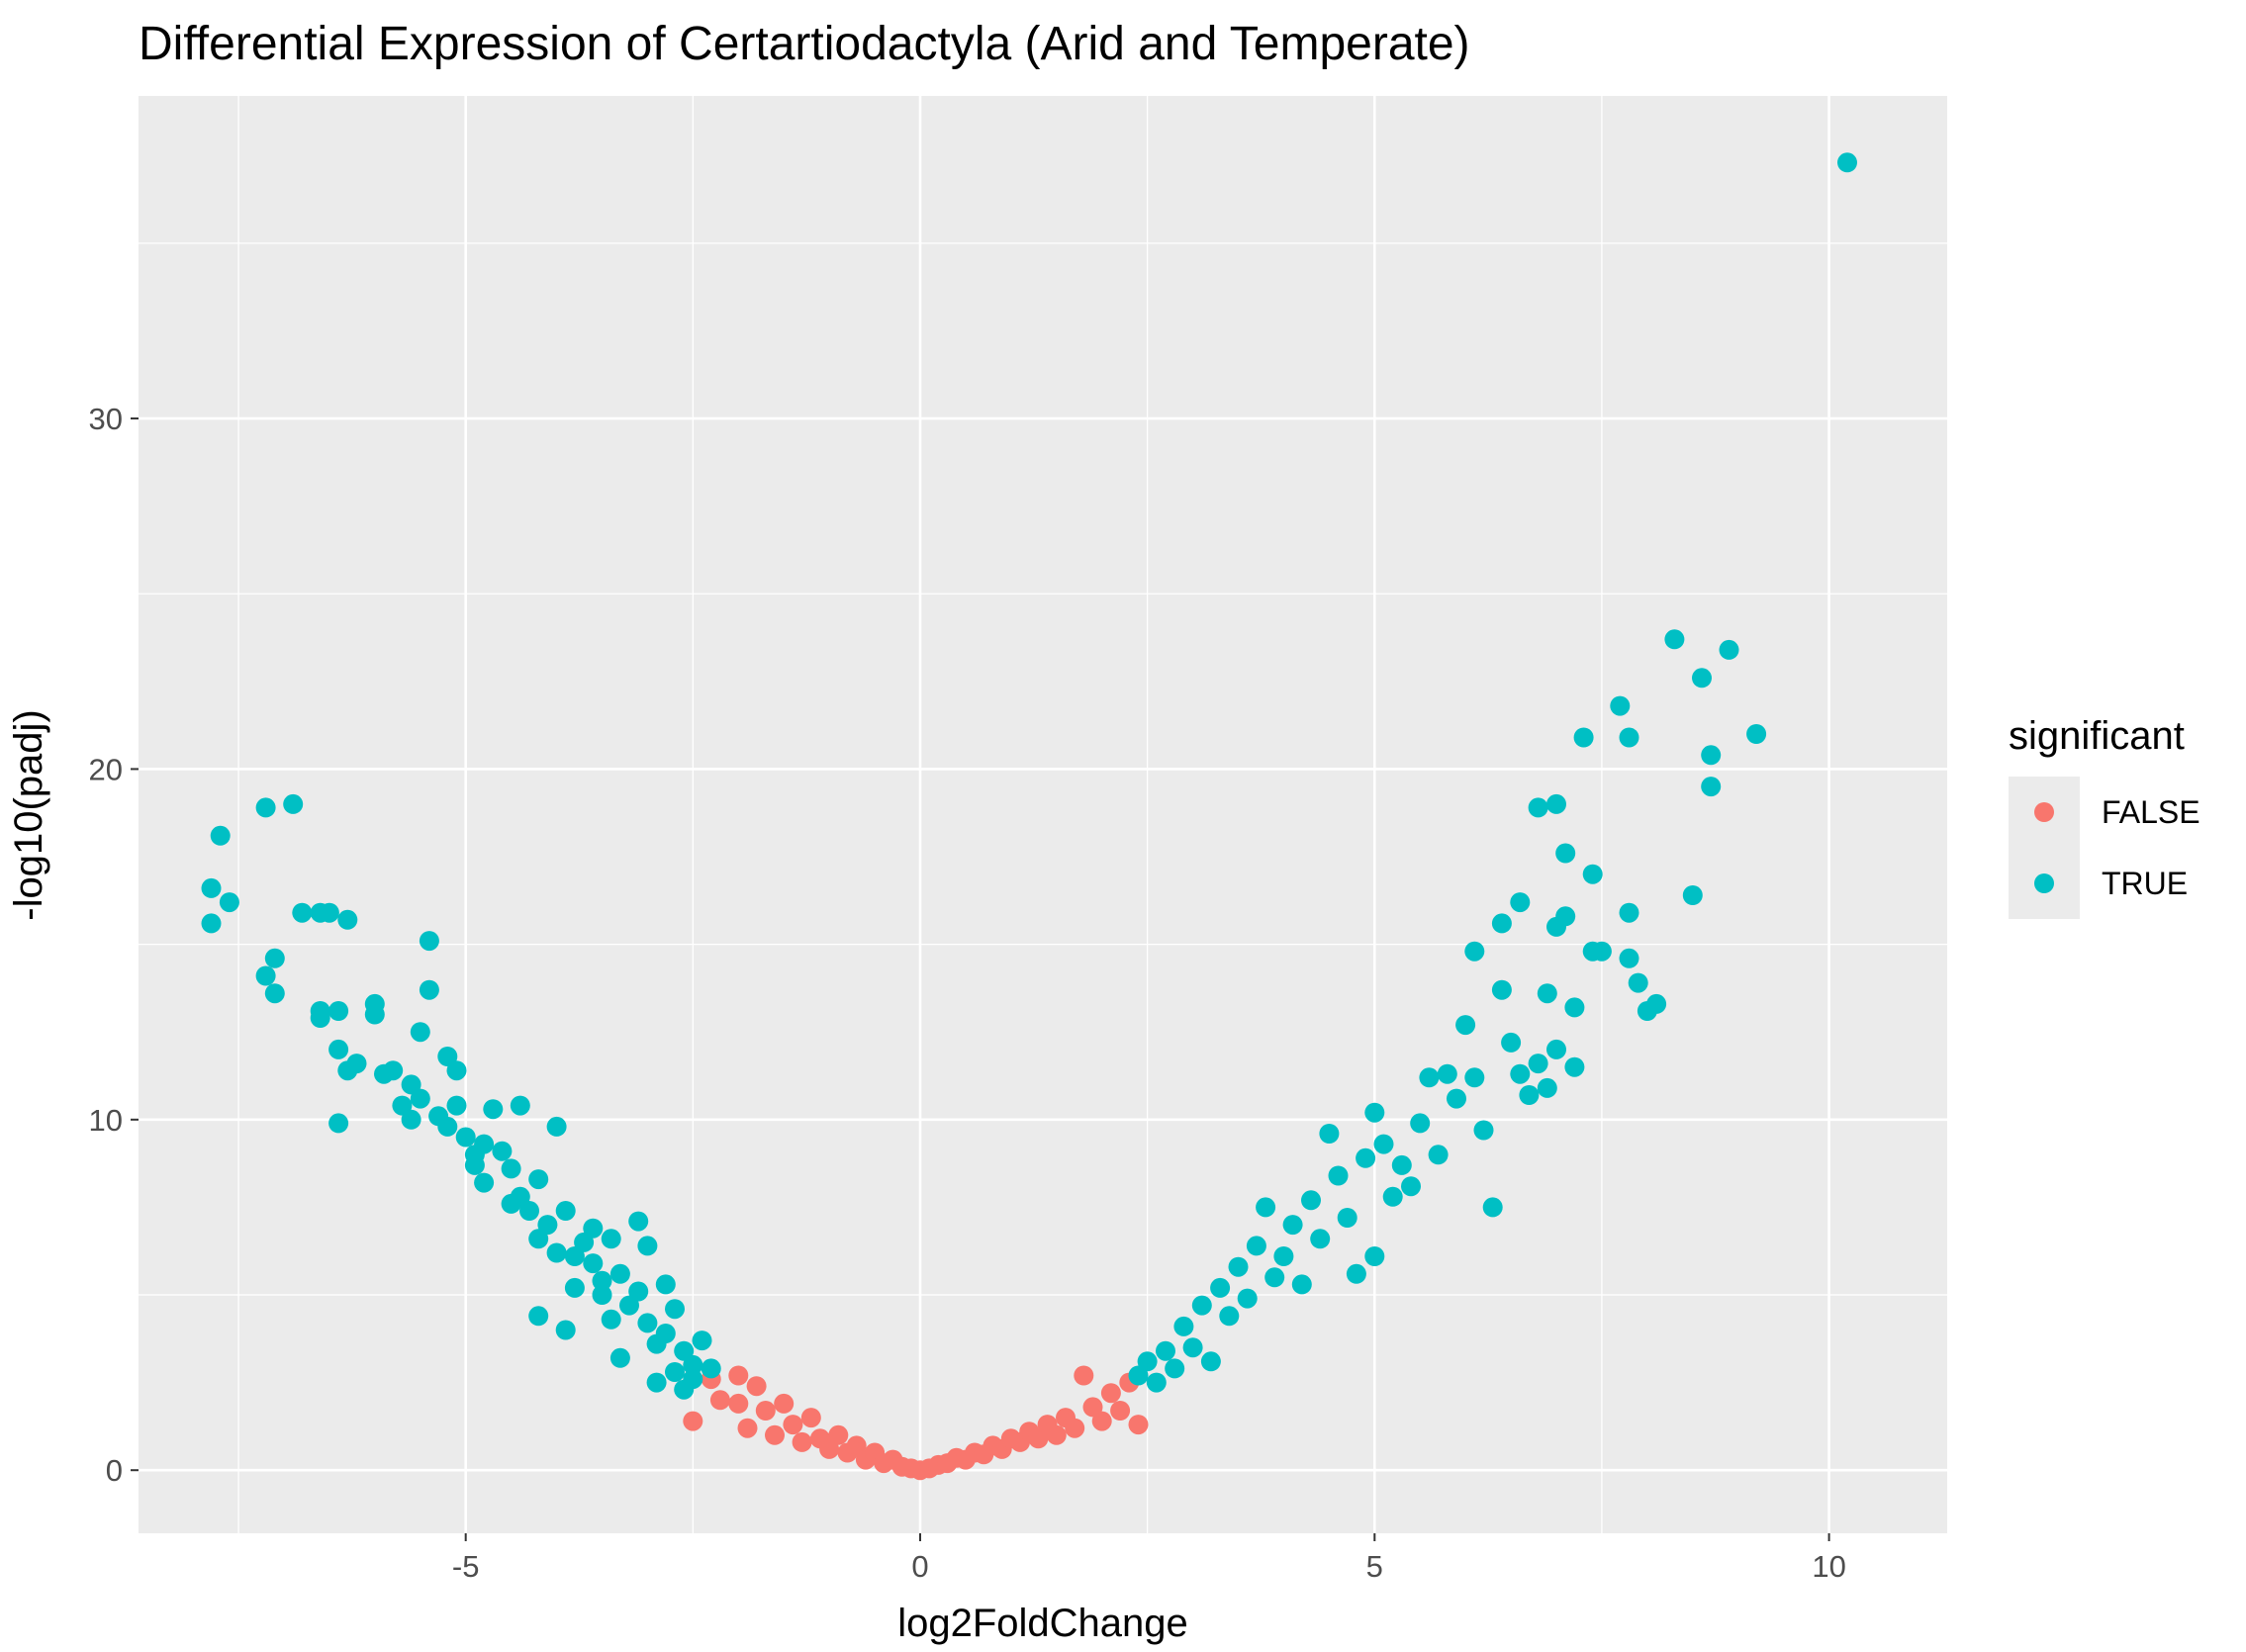 Image resolution: width=2246 pixels, height=1652 pixels. What do you see at coordinates (2145, 884) in the screenshot?
I see `legend-label-true: TRUE` at bounding box center [2145, 884].